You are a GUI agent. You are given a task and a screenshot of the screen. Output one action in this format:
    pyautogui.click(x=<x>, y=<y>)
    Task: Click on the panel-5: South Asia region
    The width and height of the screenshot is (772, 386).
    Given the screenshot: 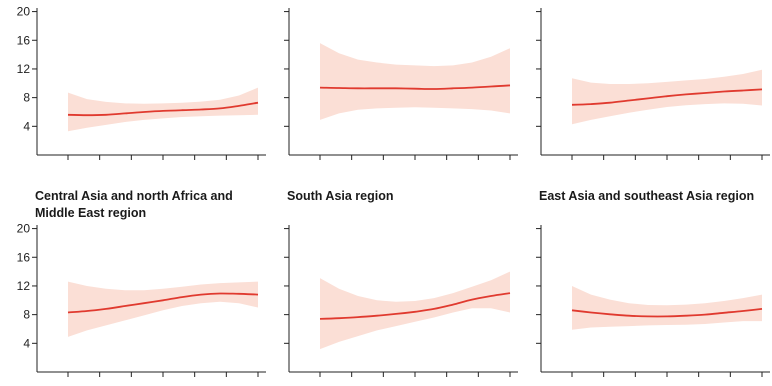 What is the action you would take?
    pyautogui.click(x=401, y=283)
    